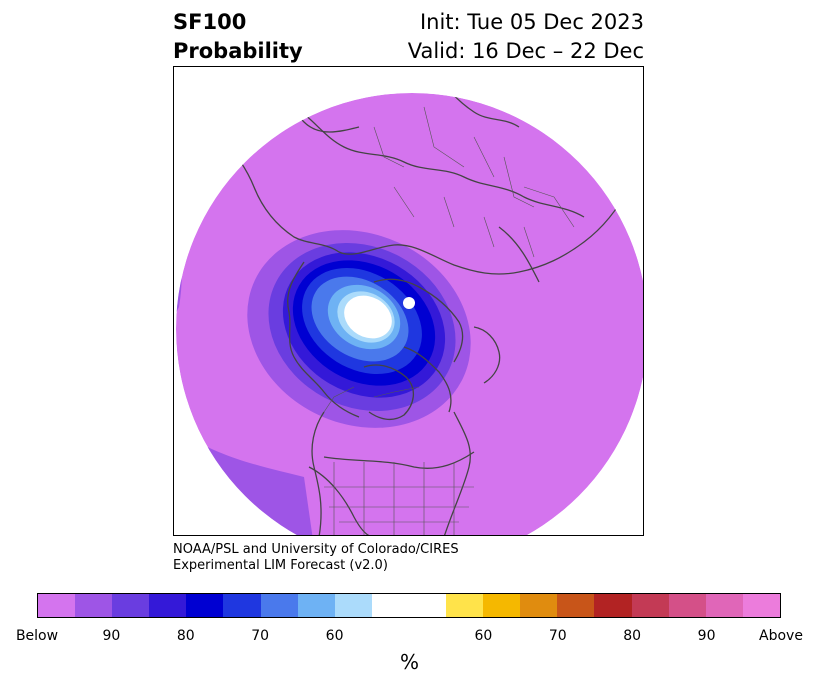  Describe the element at coordinates (37, 636) in the screenshot. I see `colorbar-tick-label: Below` at that location.